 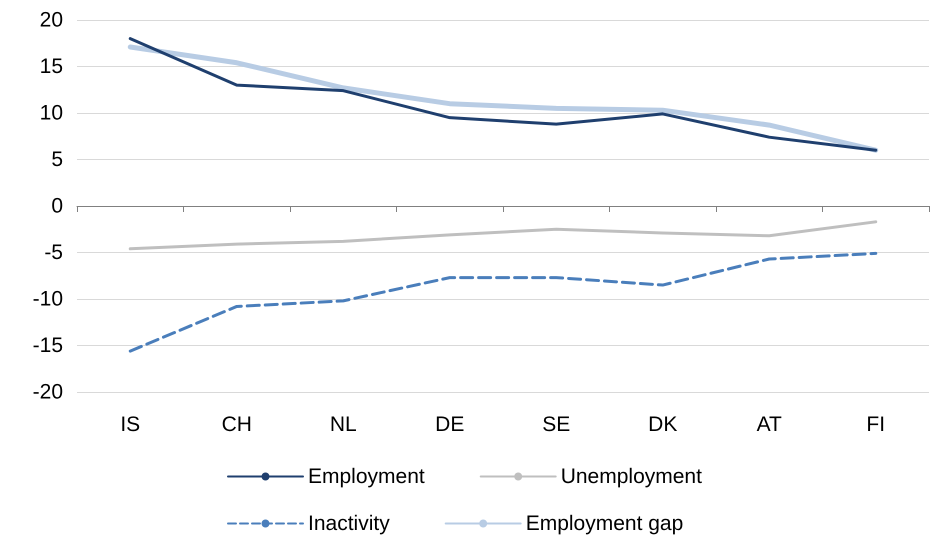 I want to click on y-tick-label: -15, so click(x=47, y=345).